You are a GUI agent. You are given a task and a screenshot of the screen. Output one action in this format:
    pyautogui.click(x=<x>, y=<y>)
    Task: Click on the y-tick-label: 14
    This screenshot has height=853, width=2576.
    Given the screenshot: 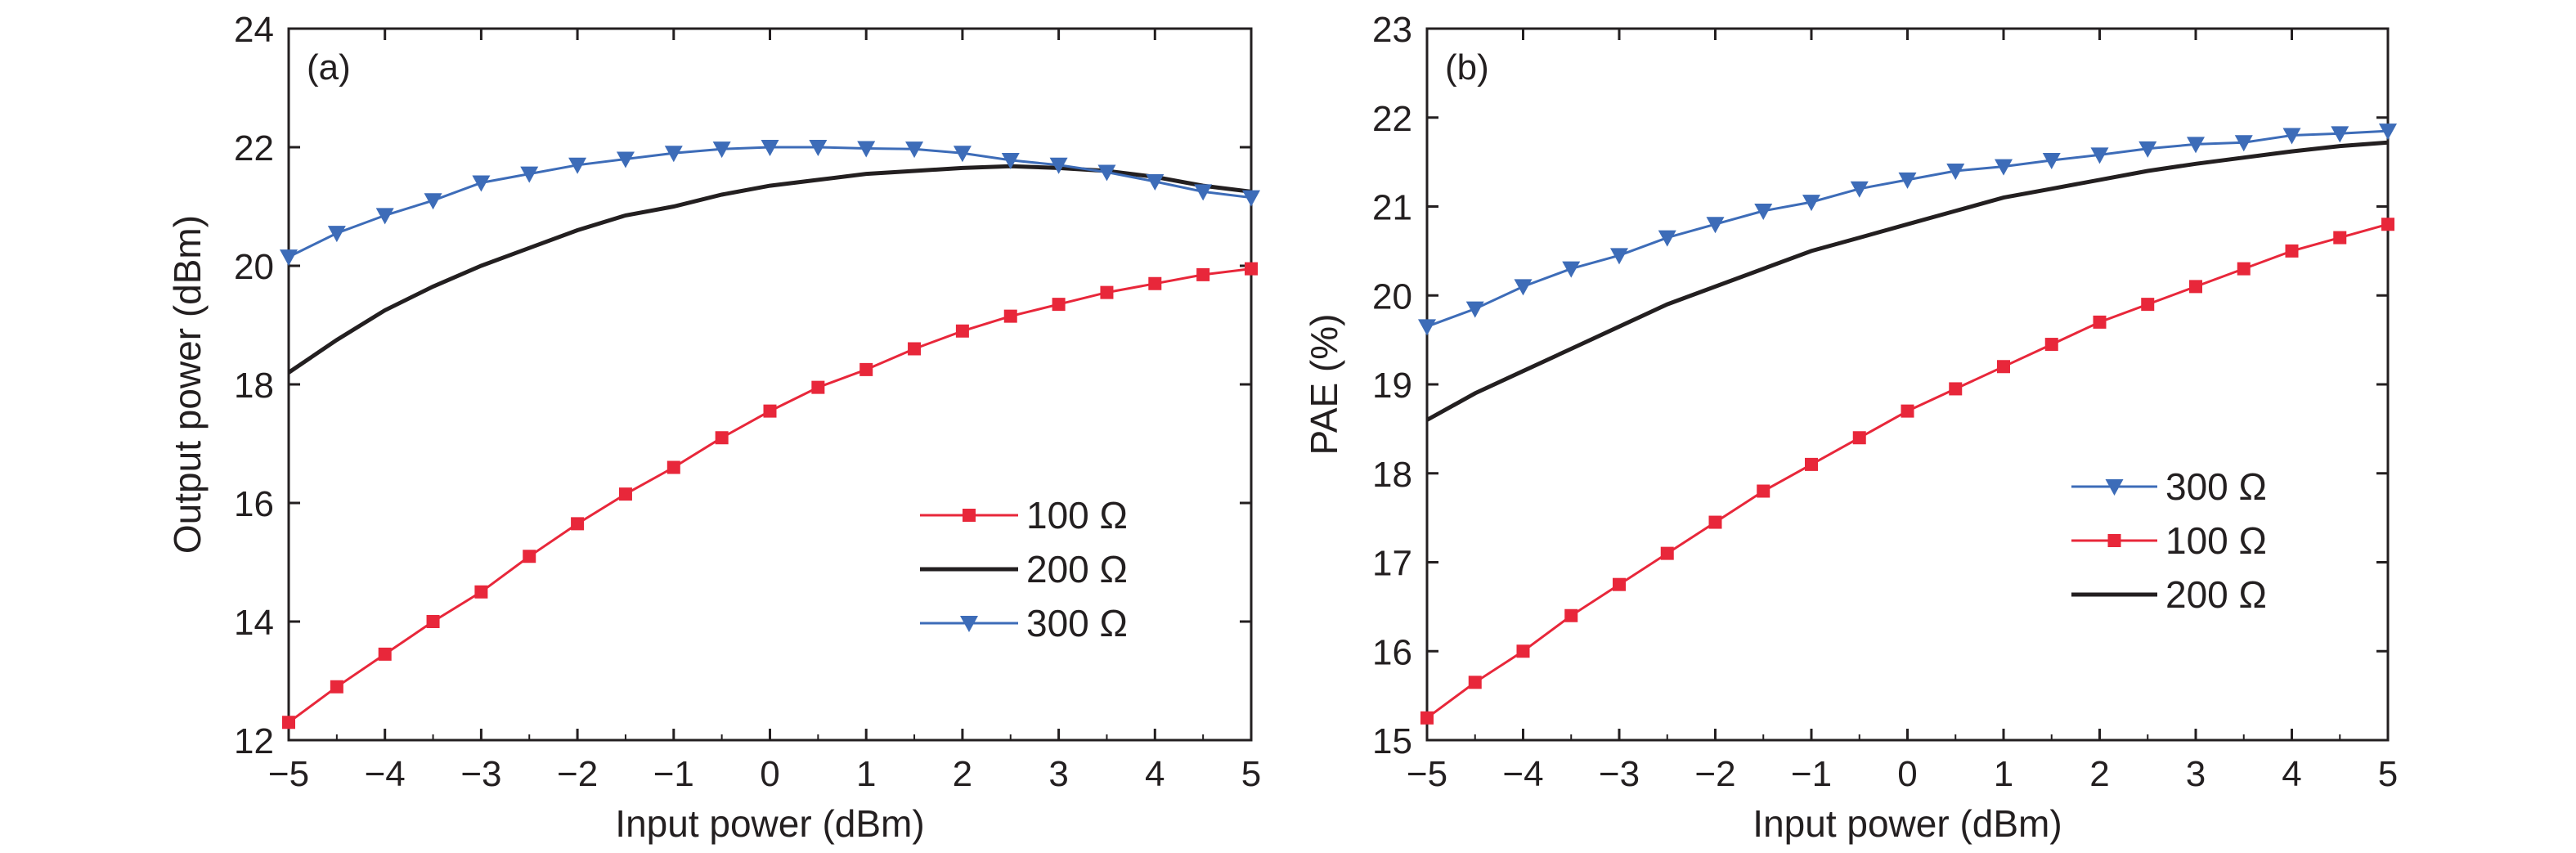 What is the action you would take?
    pyautogui.click(x=254, y=623)
    